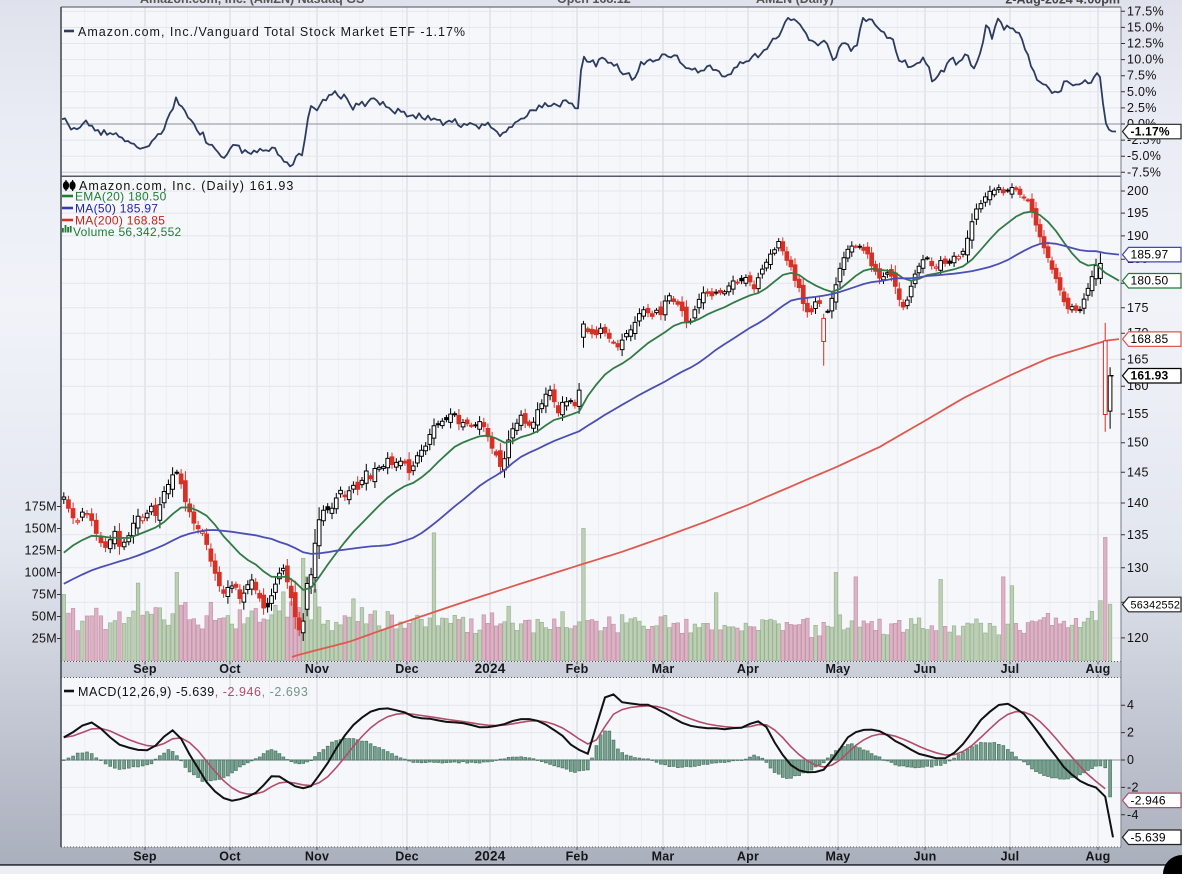 The width and height of the screenshot is (1182, 879). I want to click on svg-text: 145, so click(1138, 472).